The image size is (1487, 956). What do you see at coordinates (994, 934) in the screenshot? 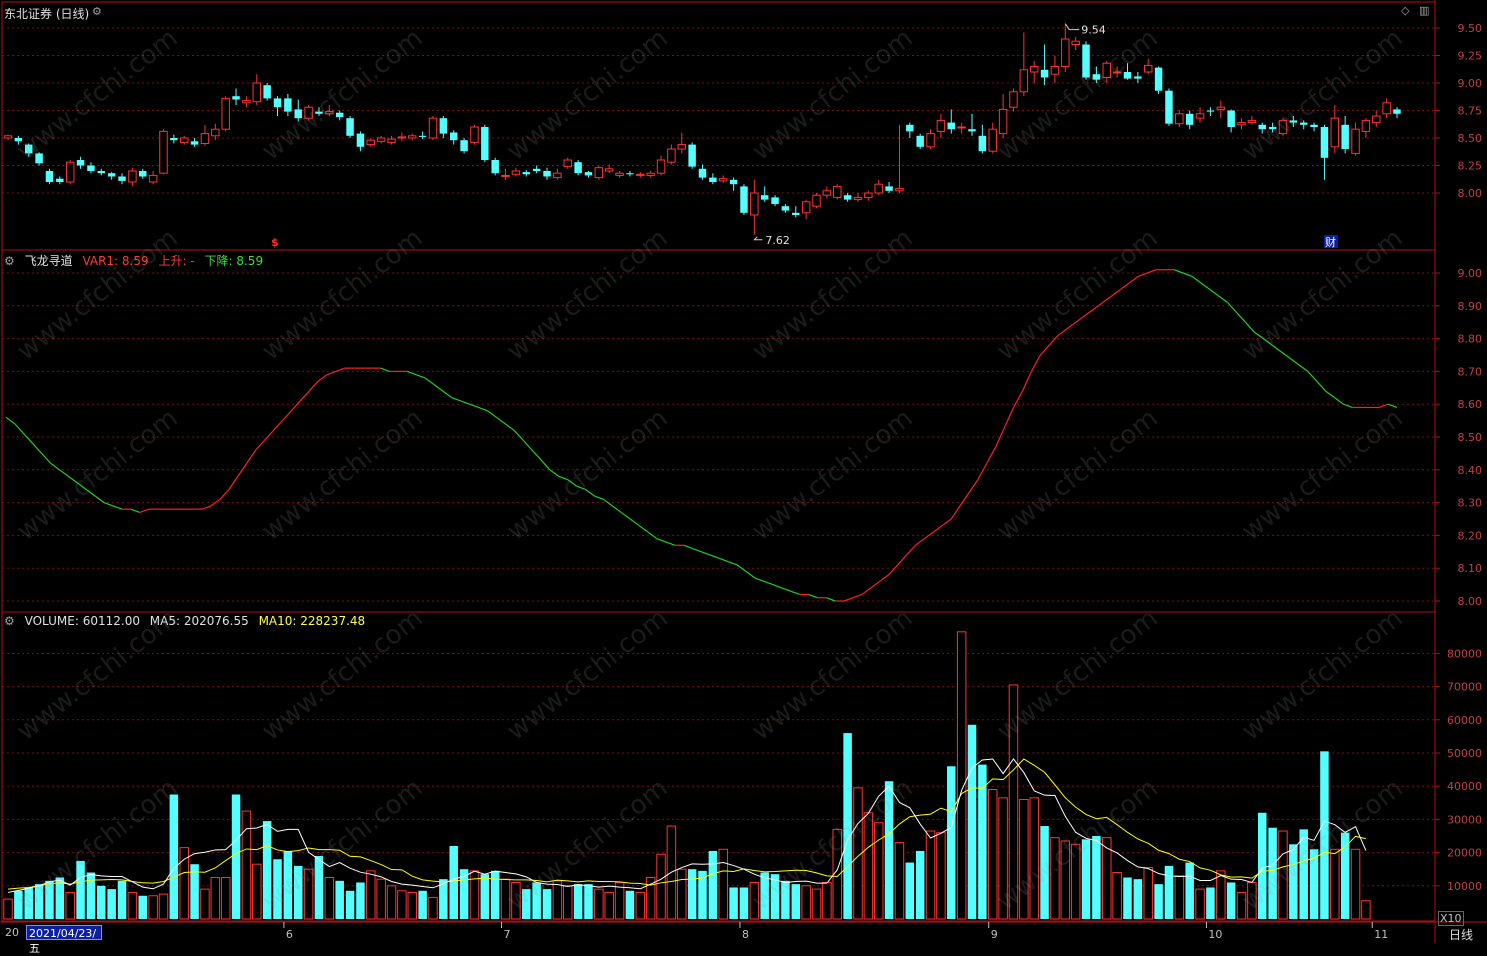
I see `month-label: 9` at bounding box center [994, 934].